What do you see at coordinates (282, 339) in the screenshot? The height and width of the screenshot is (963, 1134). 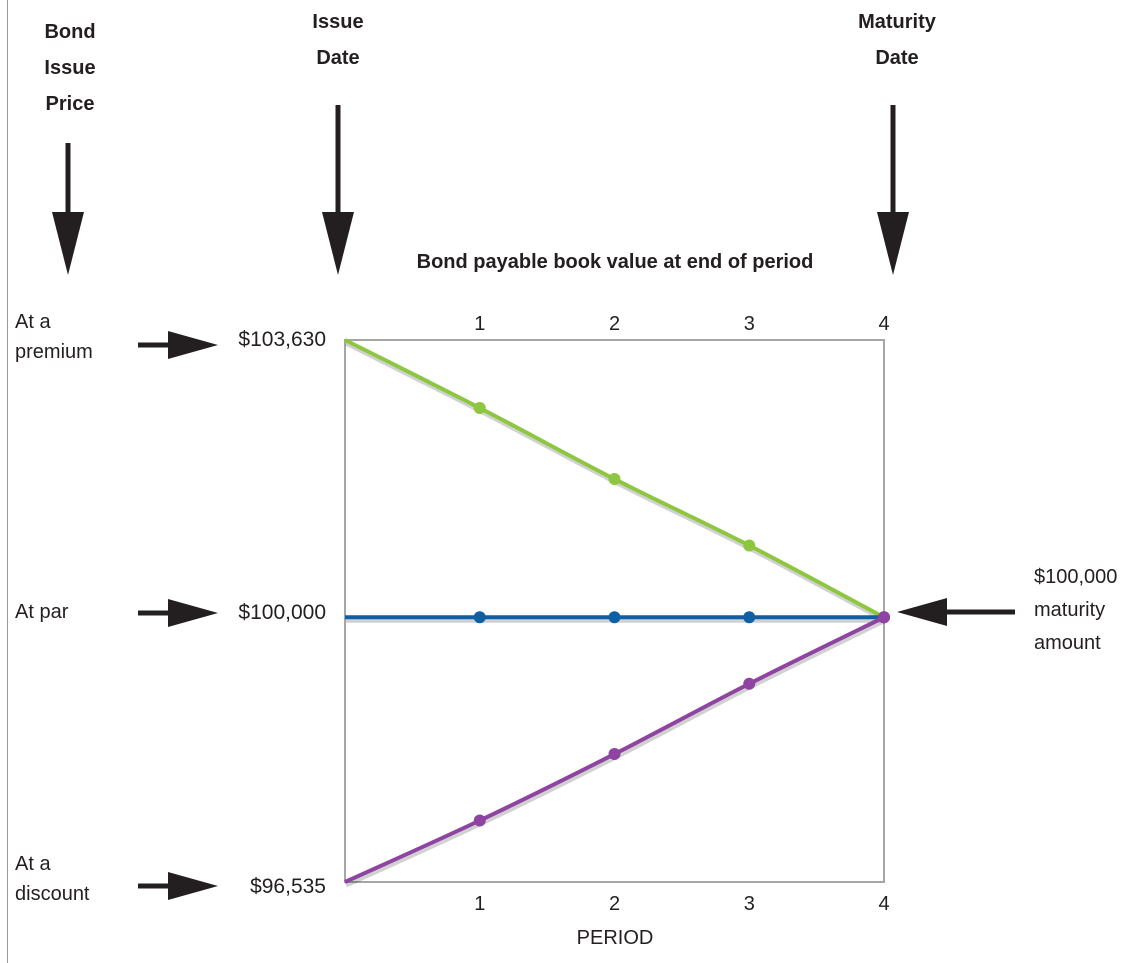 I see `price-premium: $103,630` at bounding box center [282, 339].